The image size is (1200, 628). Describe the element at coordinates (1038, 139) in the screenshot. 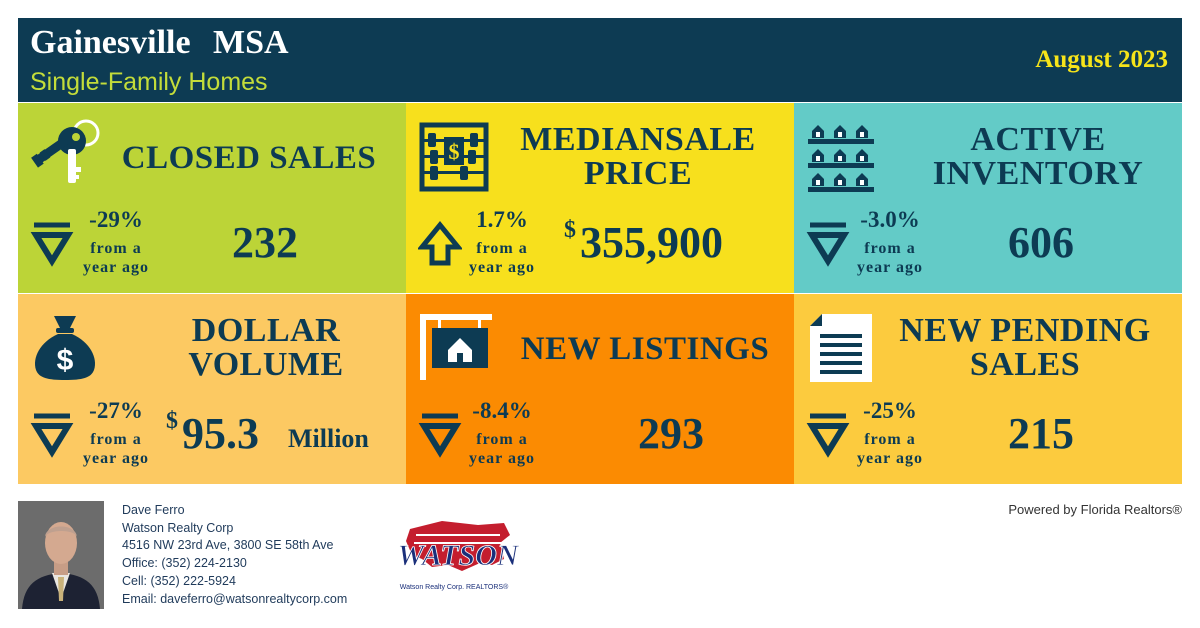

I see `title-line: ACTIVE` at that location.